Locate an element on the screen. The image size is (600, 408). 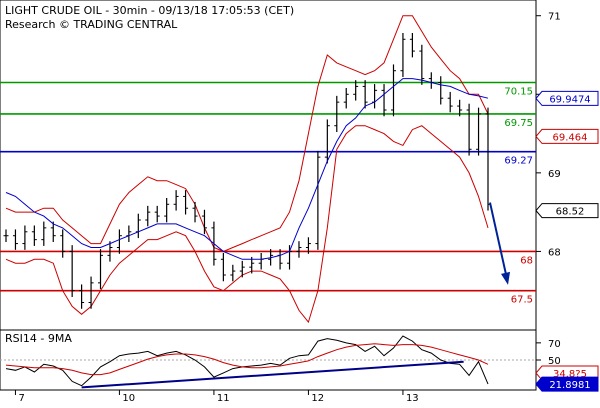
level-label: 67.5 is located at coordinates (522, 300).